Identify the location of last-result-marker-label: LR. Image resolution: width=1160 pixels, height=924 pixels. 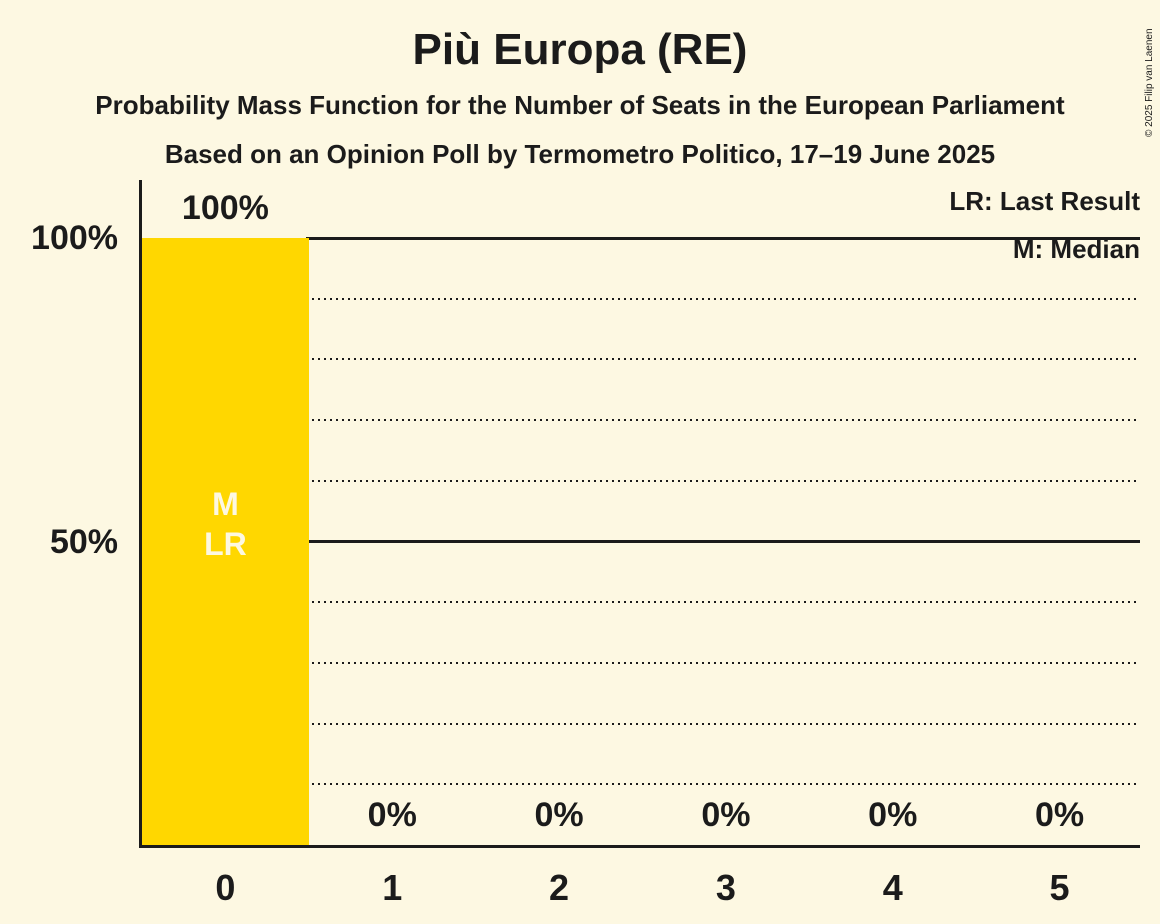
(225, 544).